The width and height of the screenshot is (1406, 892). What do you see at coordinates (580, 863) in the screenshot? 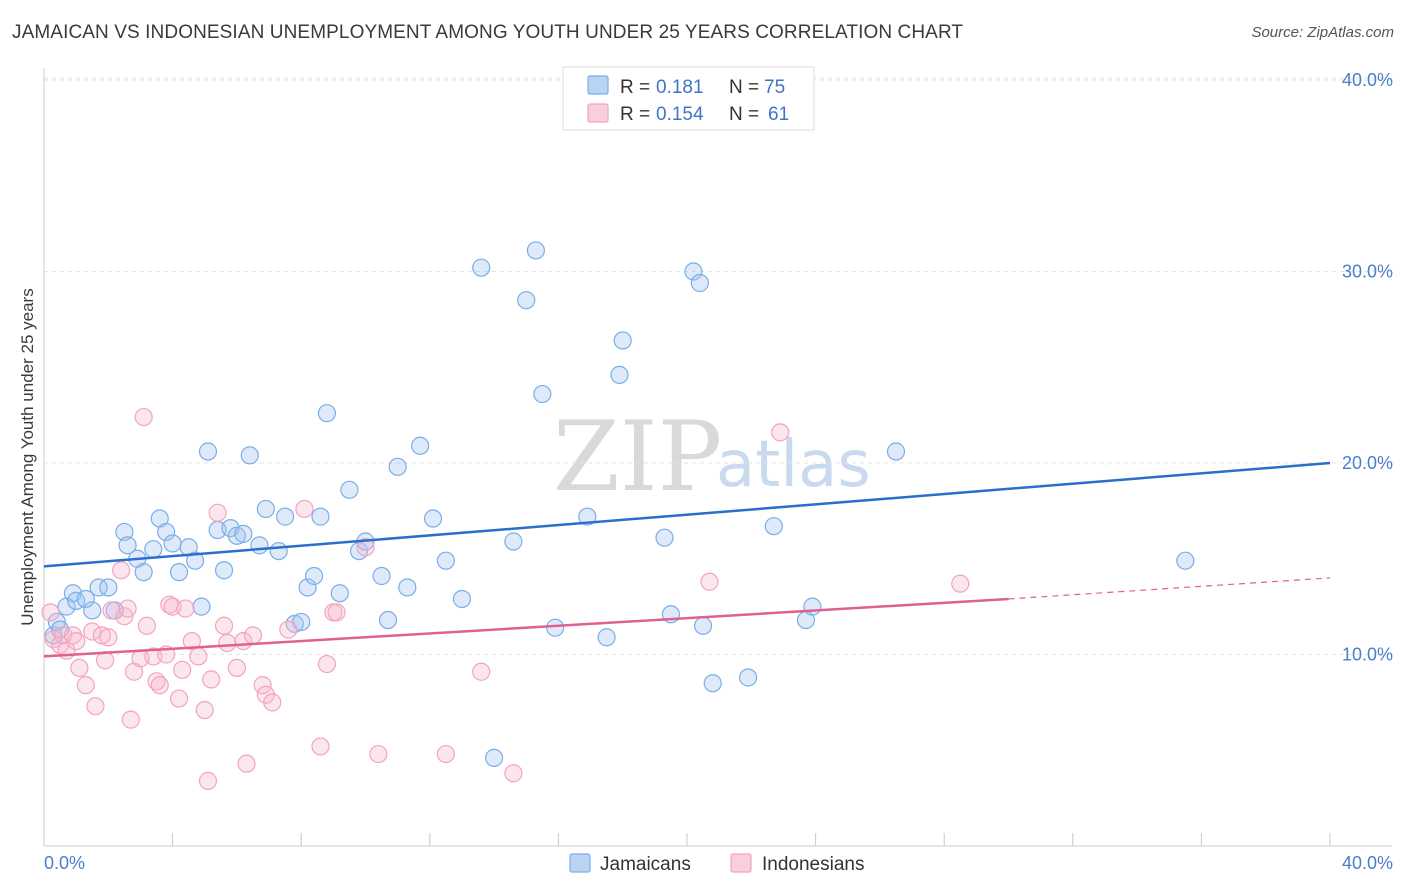
I see `legend-bottom-swatch-jamaicans` at bounding box center [580, 863].